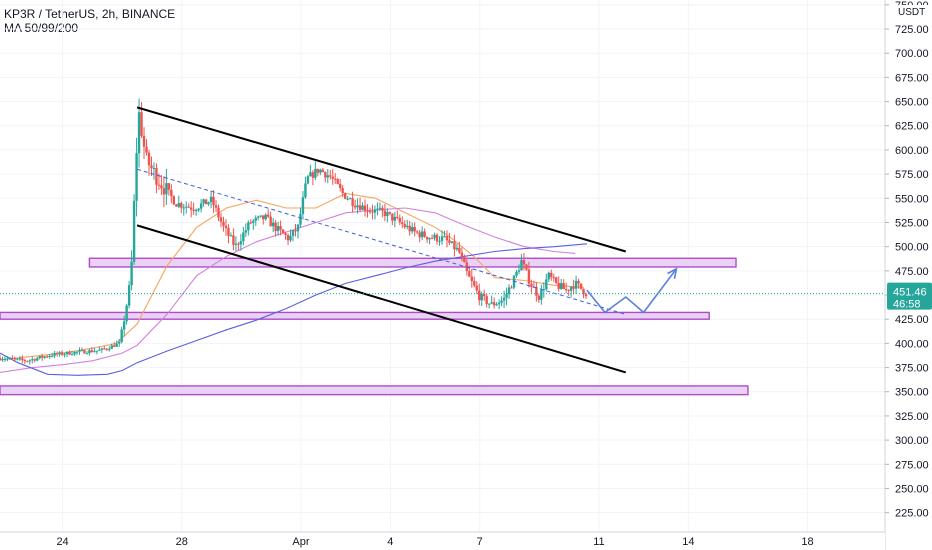  What do you see at coordinates (912, 272) in the screenshot?
I see `price-tick-label: 475.00` at bounding box center [912, 272].